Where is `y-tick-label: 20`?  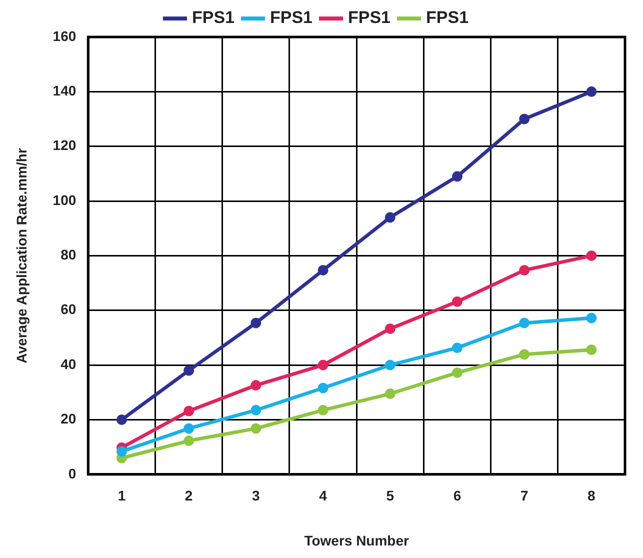
y-tick-label: 20 is located at coordinates (68, 418).